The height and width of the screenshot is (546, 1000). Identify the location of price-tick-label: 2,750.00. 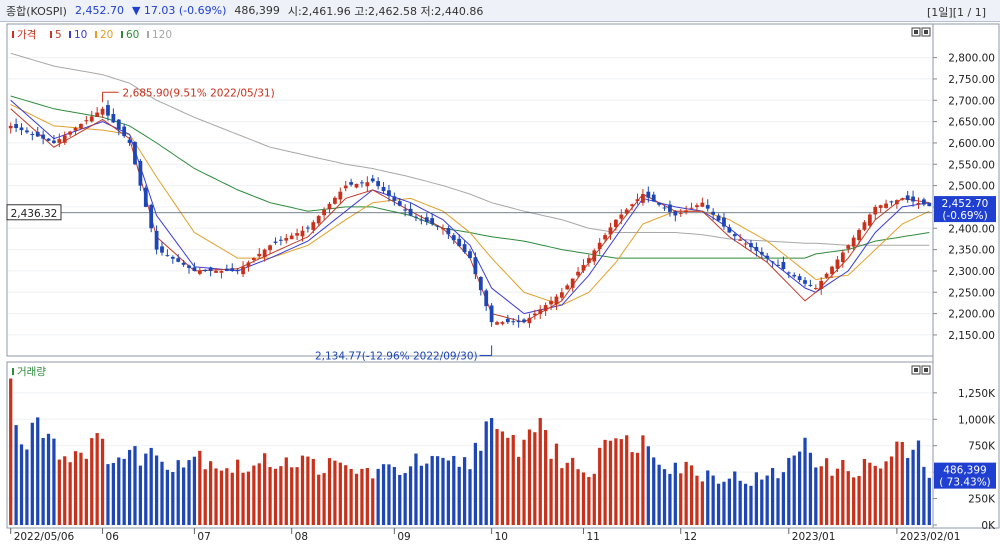
(971, 80).